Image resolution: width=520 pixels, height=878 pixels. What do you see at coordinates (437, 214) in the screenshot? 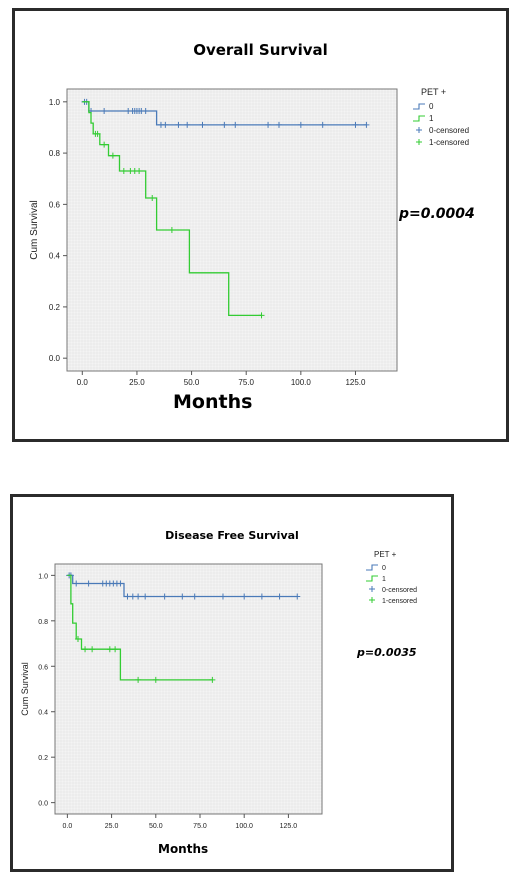
I see `p-value-annotation: p=0.0004` at bounding box center [437, 214].